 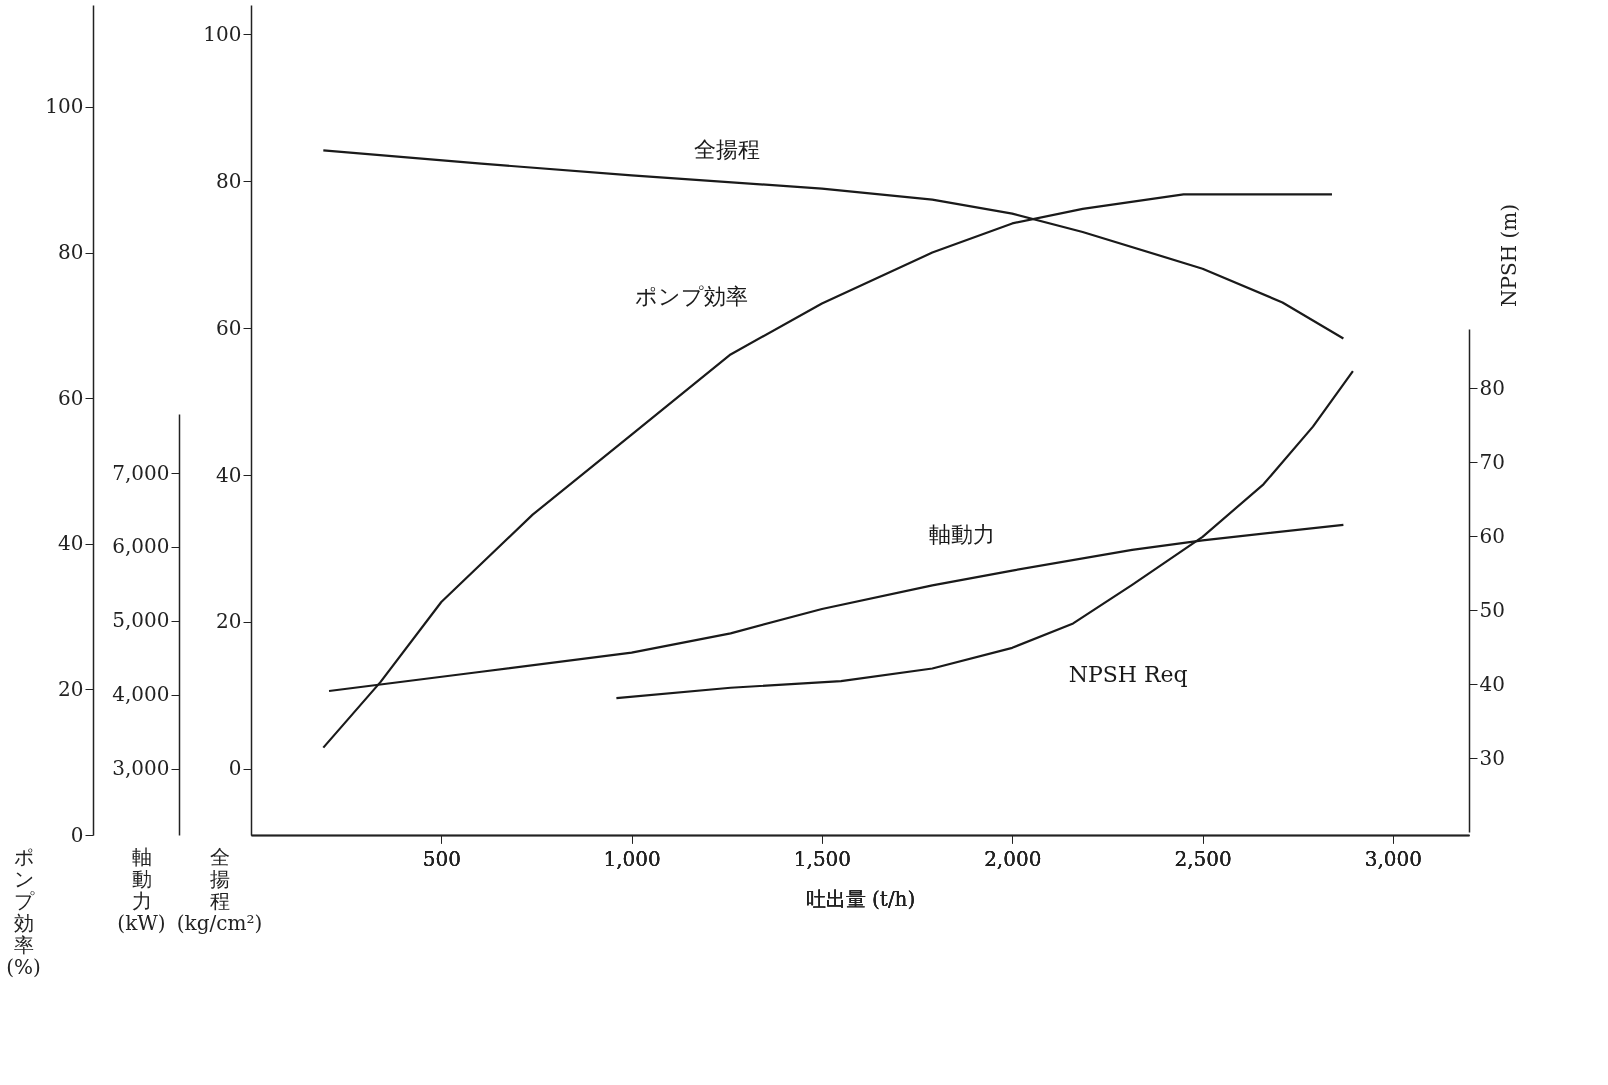 What do you see at coordinates (1013, 858) in the screenshot?
I see `x-tick-label: 2,000` at bounding box center [1013, 858].